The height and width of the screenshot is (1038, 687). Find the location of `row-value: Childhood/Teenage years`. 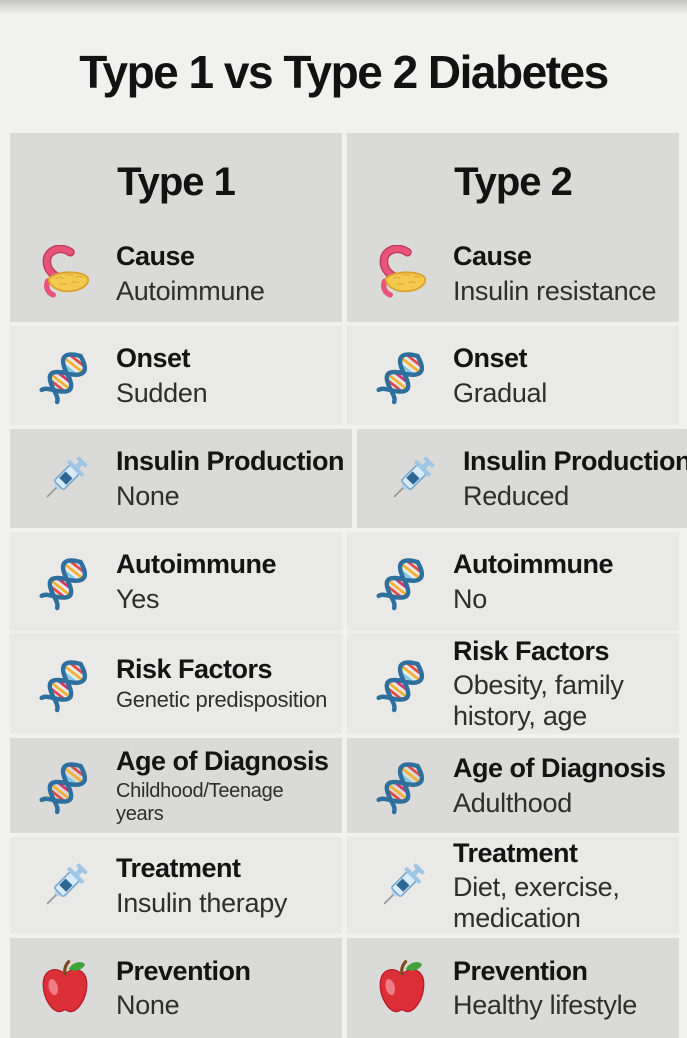

row-value: Childhood/Teenage years is located at coordinates (200, 802).